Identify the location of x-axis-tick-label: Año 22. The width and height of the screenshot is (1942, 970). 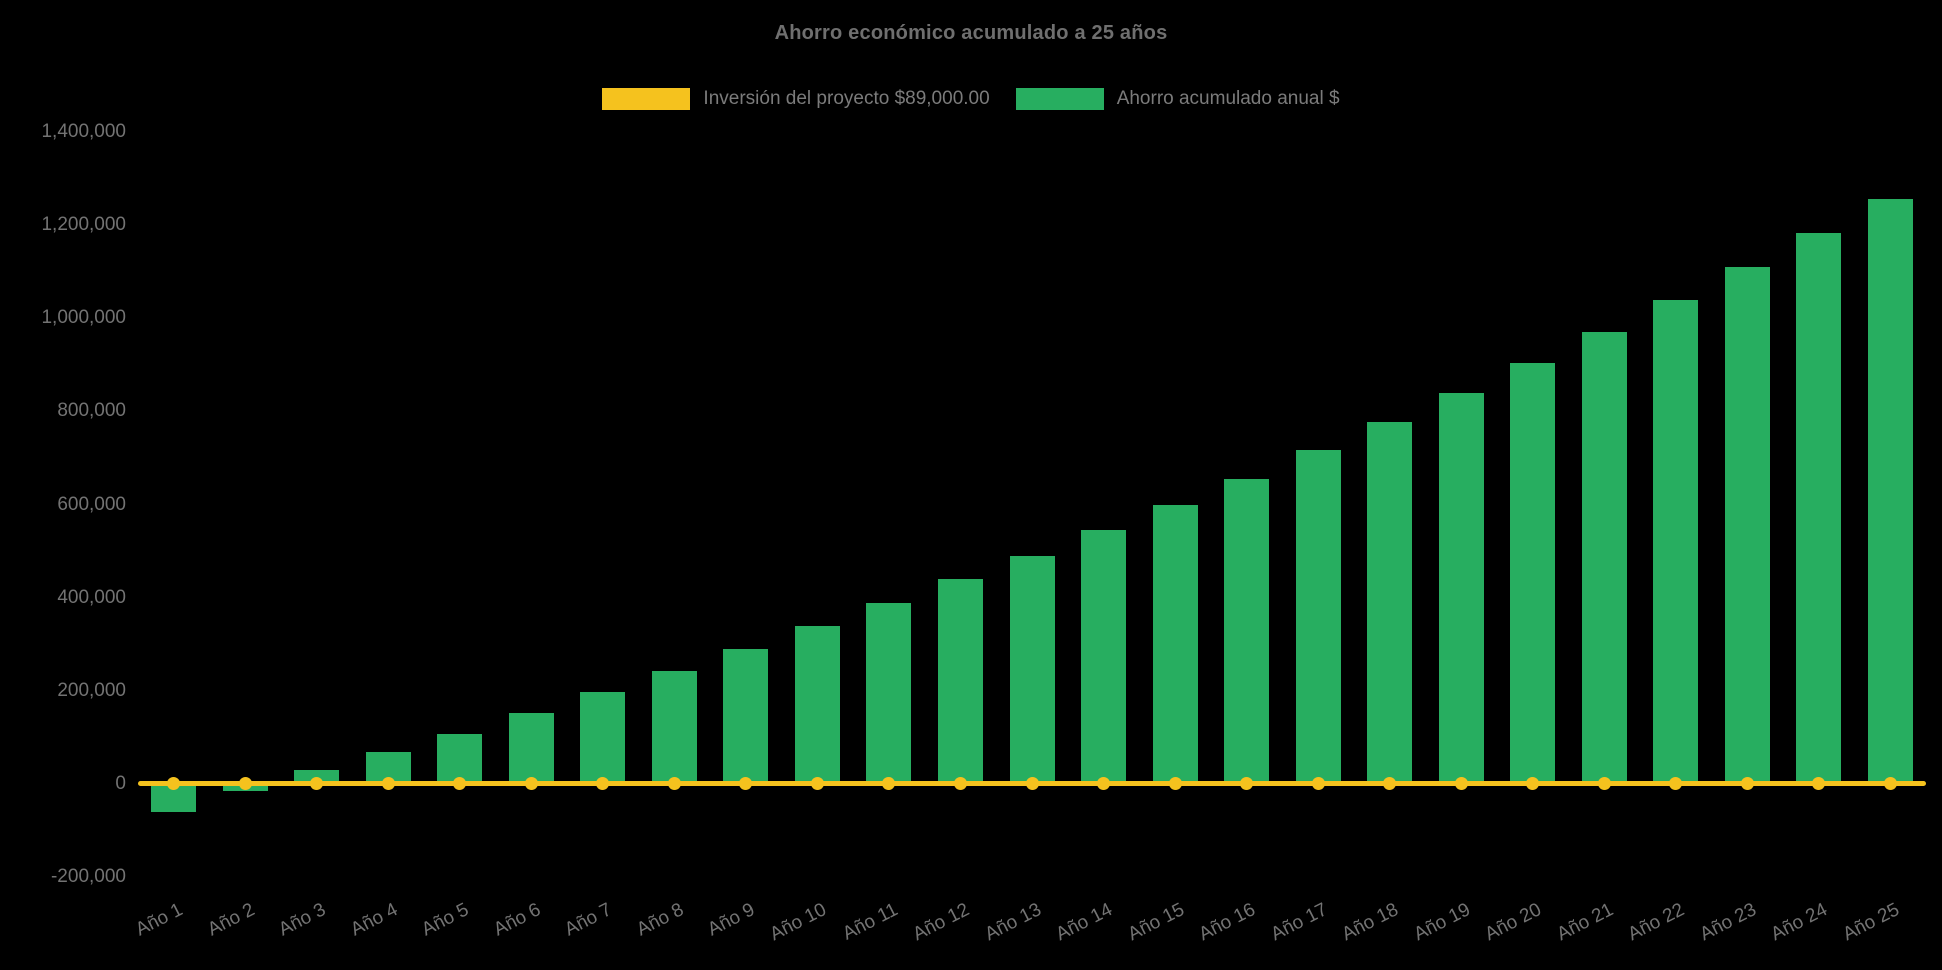
(1657, 922).